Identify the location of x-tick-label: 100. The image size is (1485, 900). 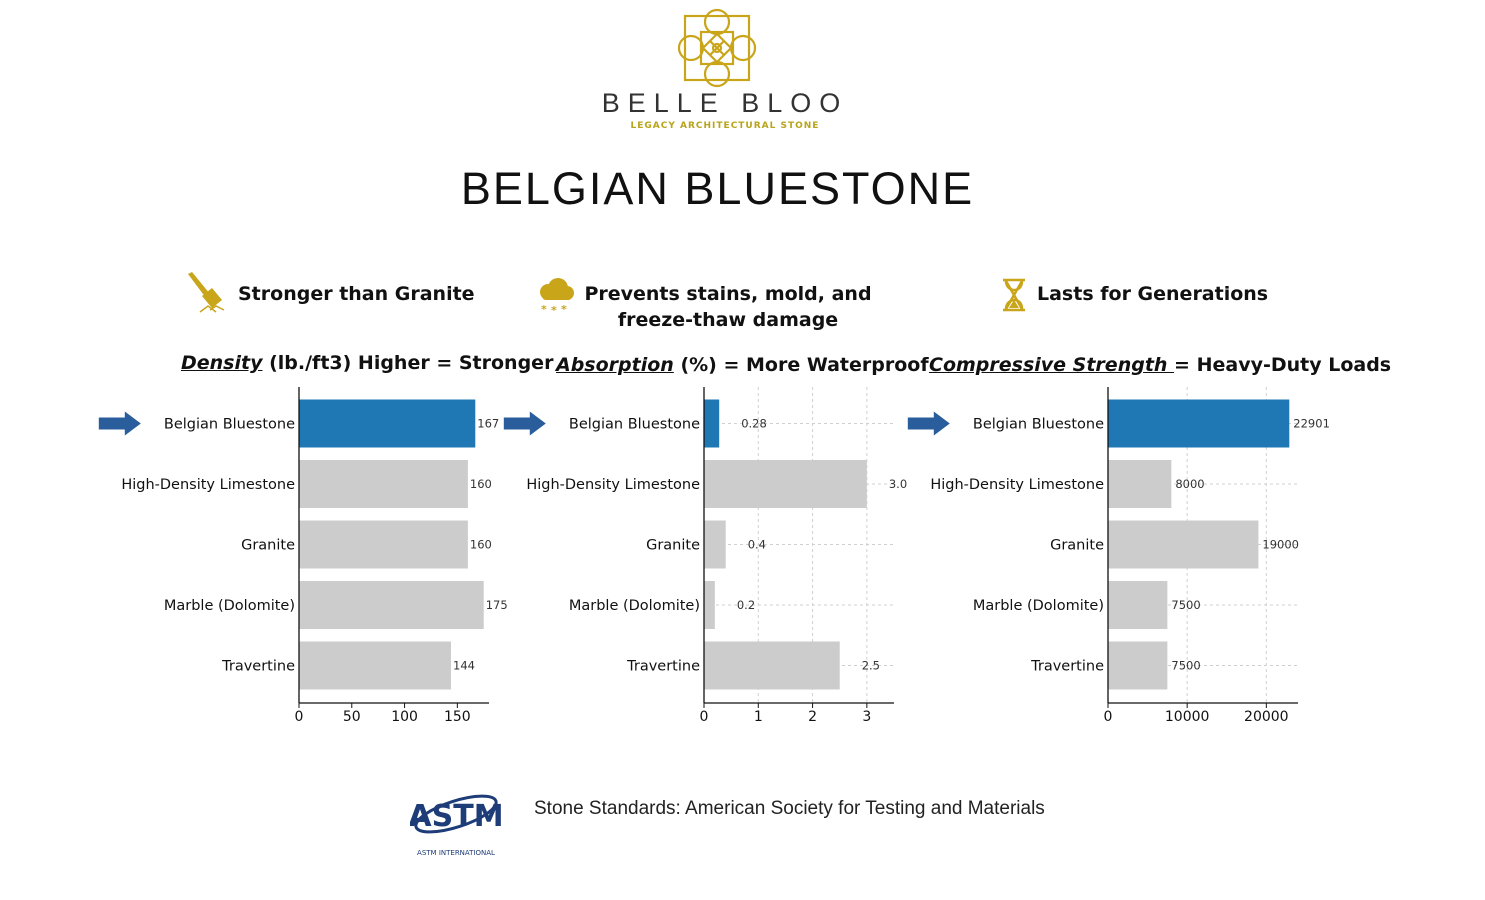
(404, 717).